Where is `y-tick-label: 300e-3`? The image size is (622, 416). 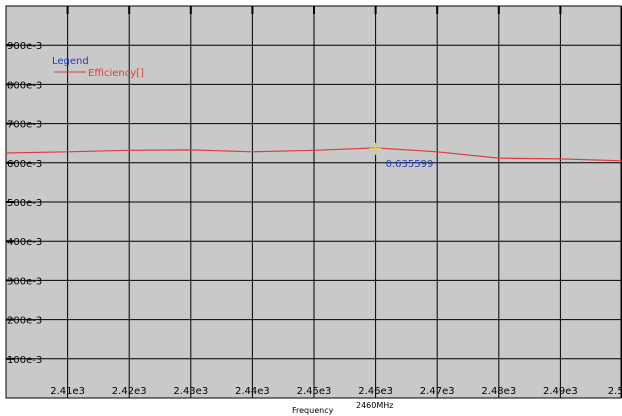 y-tick-label: 300e-3 is located at coordinates (24, 281).